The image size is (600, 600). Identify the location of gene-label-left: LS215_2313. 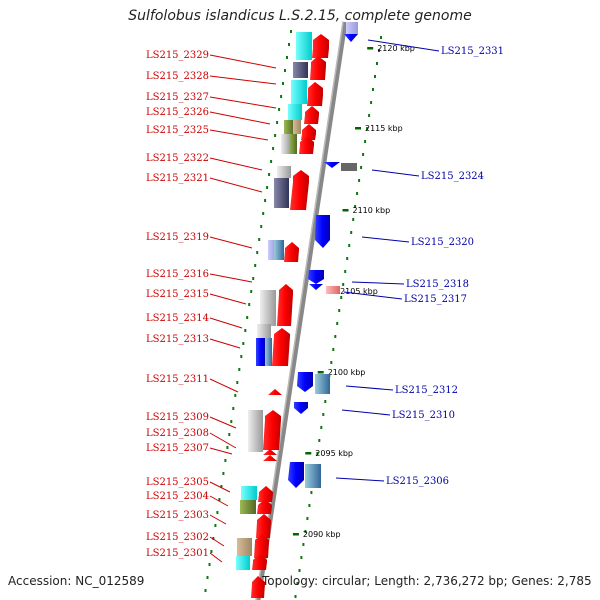
(177, 339).